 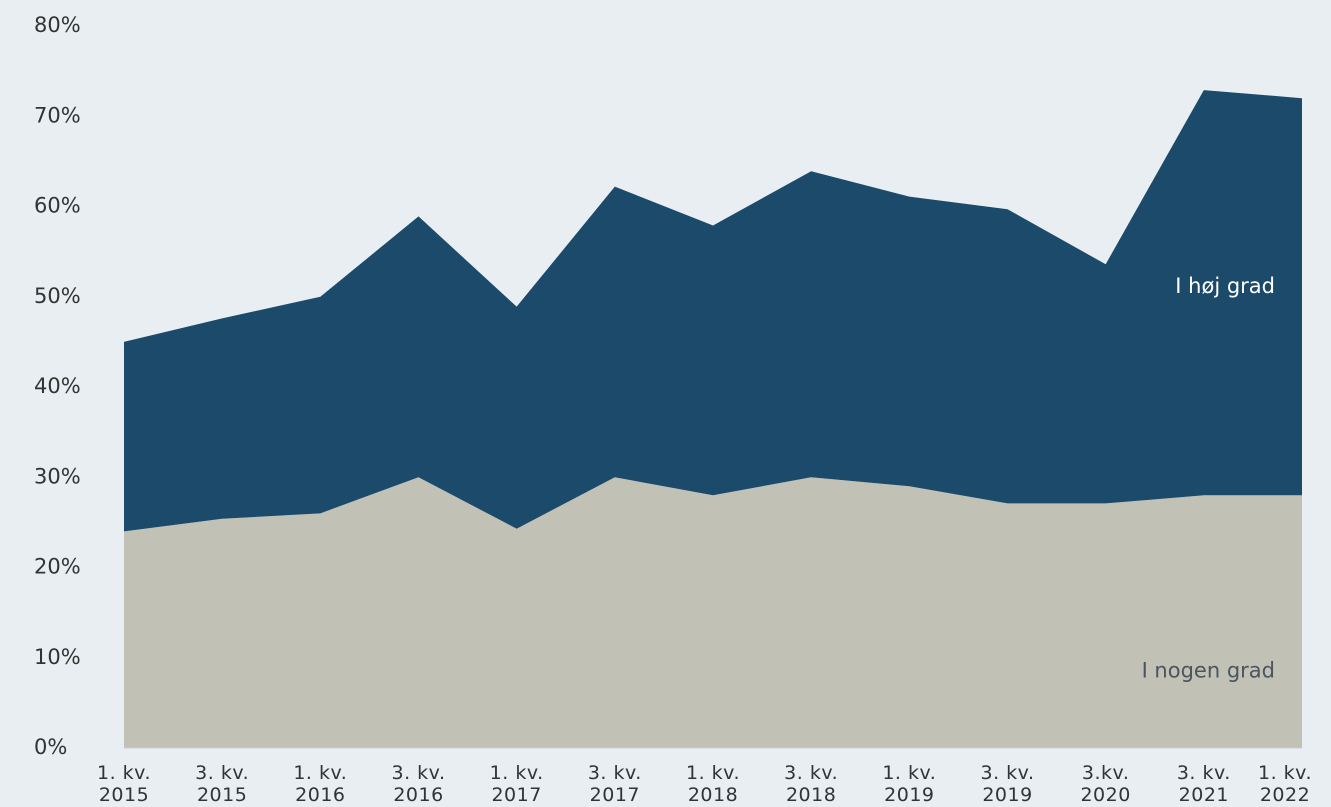 I want to click on x-tick-label: 3.kv. 2020, so click(x=1105, y=784).